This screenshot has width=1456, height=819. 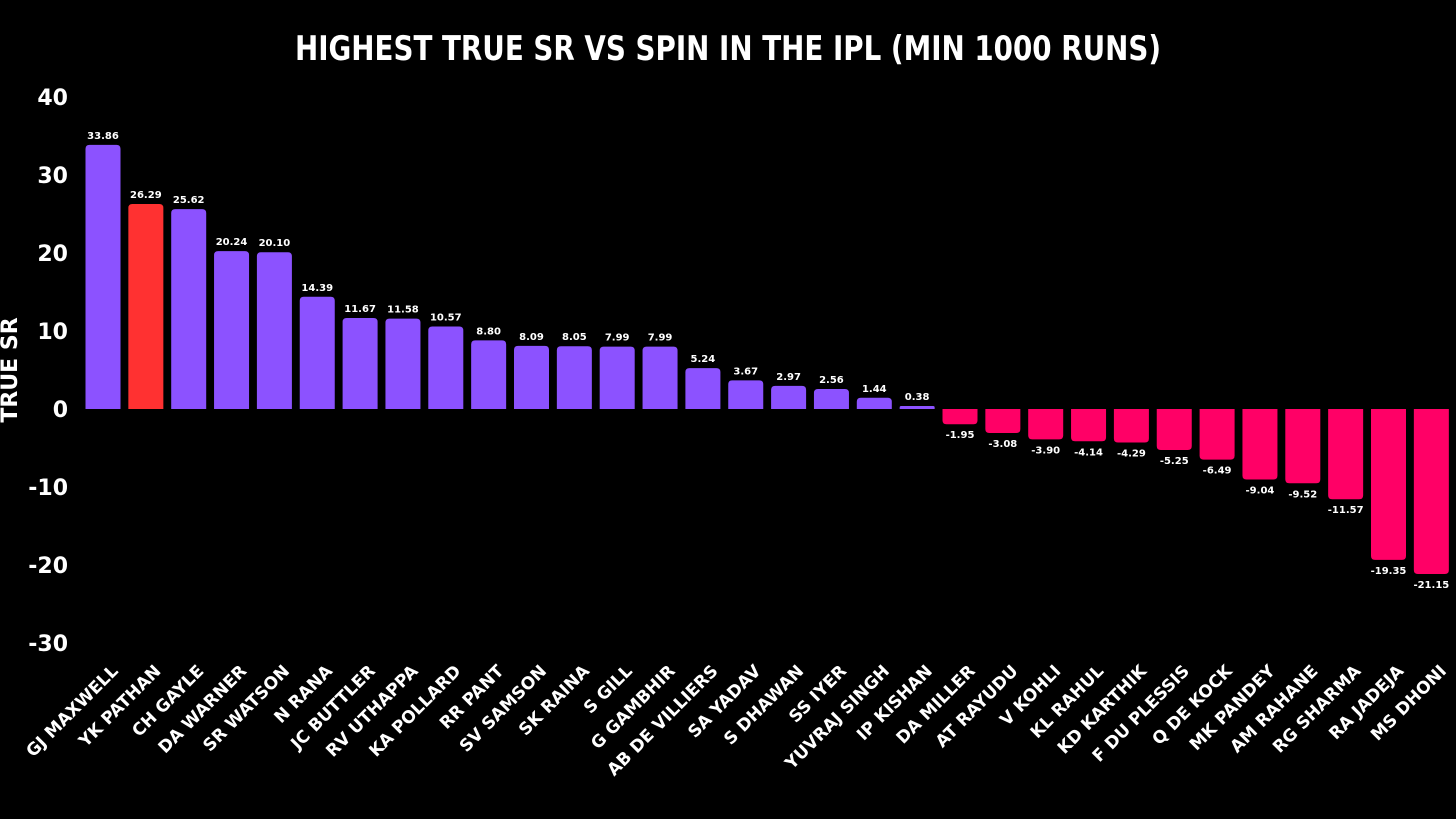 I want to click on bar-jc-buttler, so click(x=360, y=363).